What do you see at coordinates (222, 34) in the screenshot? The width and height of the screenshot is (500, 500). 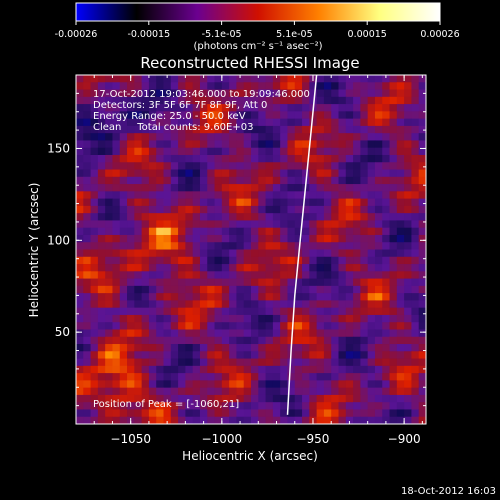 I see `colorbar-tick-label: -5.1e-05` at bounding box center [222, 34].